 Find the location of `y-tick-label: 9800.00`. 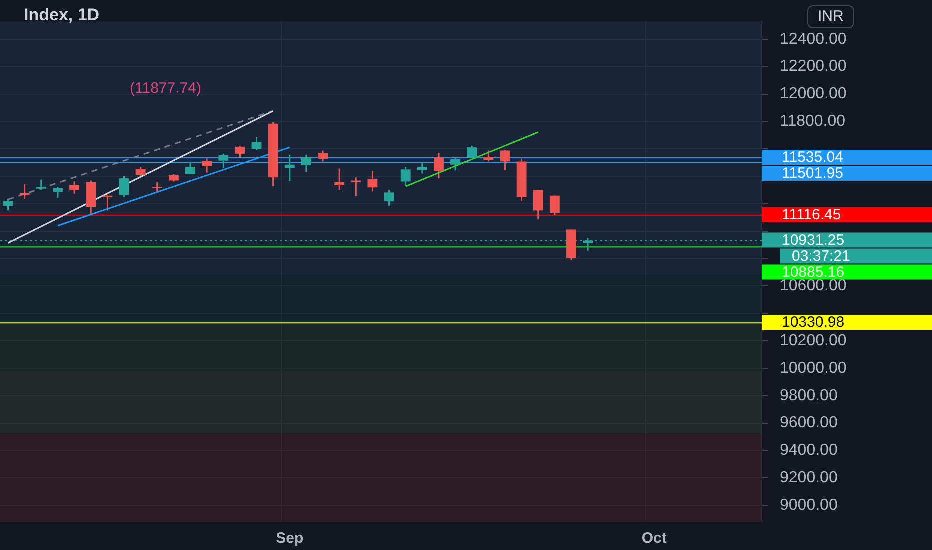

y-tick-label: 9800.00 is located at coordinates (809, 395).